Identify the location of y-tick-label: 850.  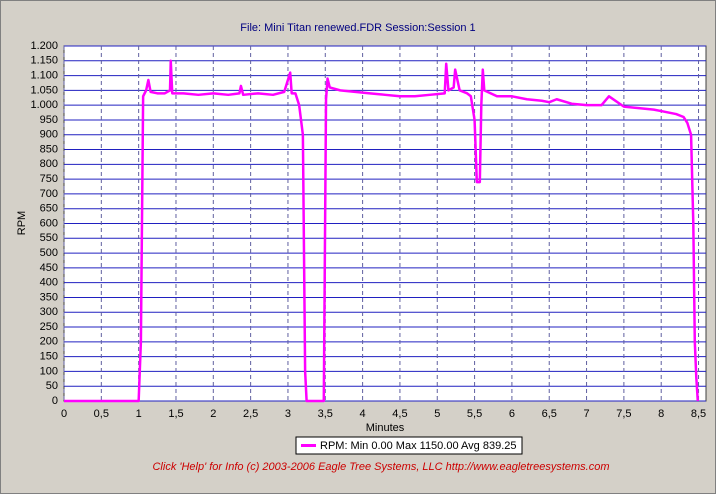
(49, 149).